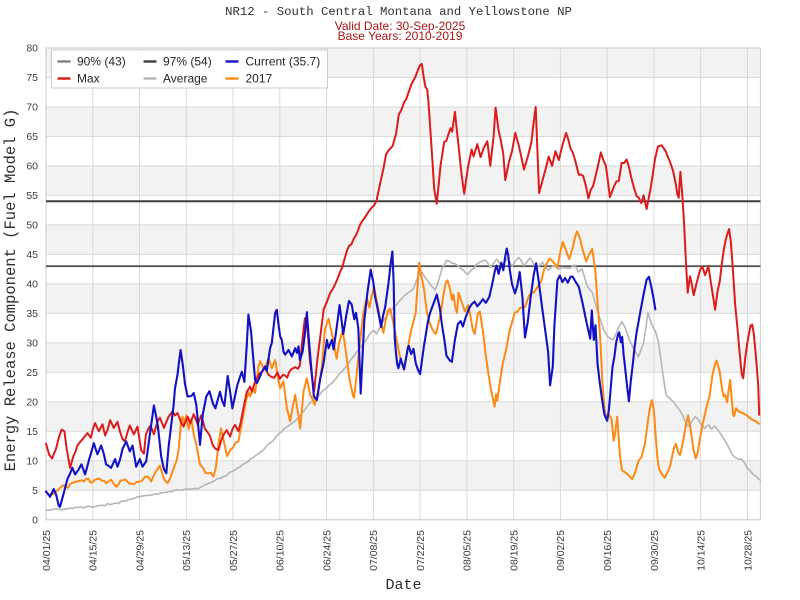 Image resolution: width=800 pixels, height=600 pixels. I want to click on svg-text: 0, so click(35, 521).